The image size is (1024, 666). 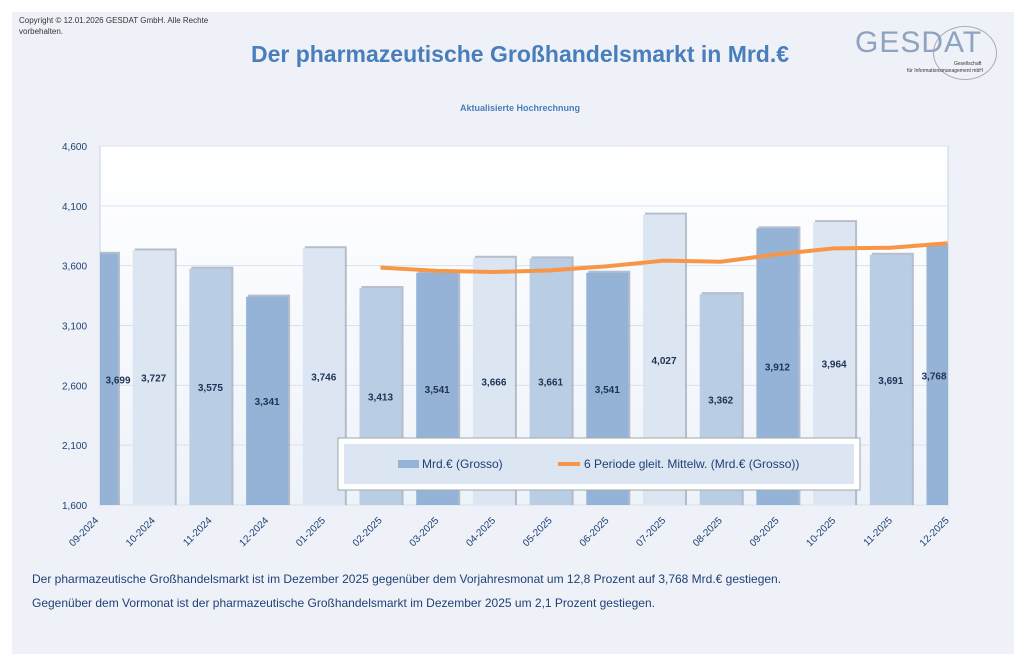 I want to click on legend-bar-swatch, so click(x=408, y=464).